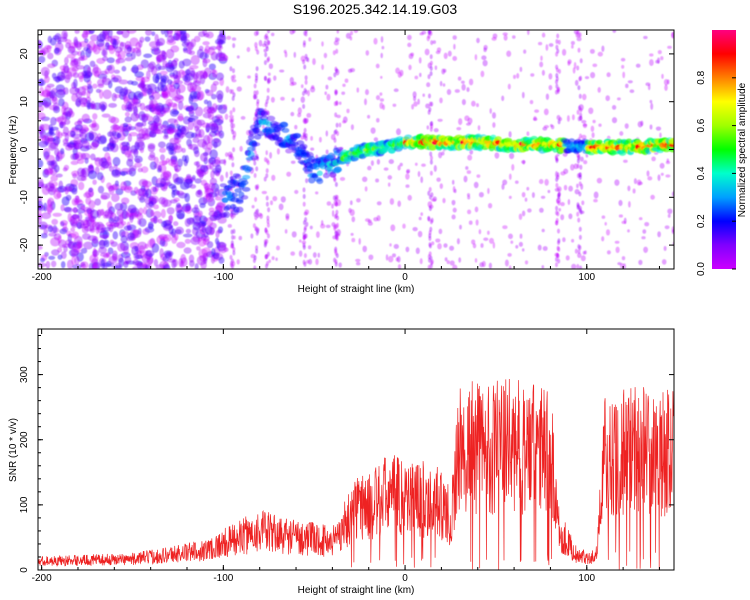 This screenshot has height=600, width=750. Describe the element at coordinates (742, 149) in the screenshot. I see `colorbar-label: Normalized spectral amplitude` at that location.